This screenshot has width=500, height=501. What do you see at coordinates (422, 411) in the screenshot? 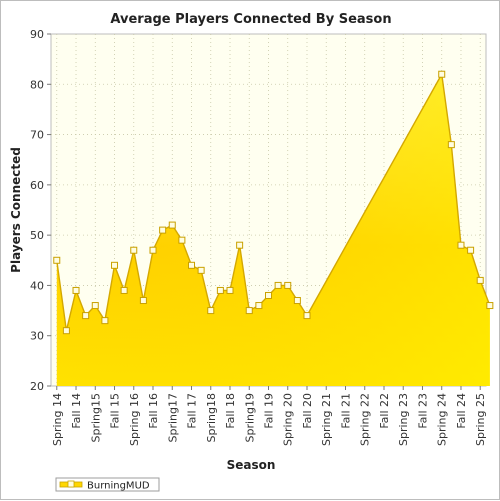
I see `x-tick-label: Fall 23` at bounding box center [422, 411].